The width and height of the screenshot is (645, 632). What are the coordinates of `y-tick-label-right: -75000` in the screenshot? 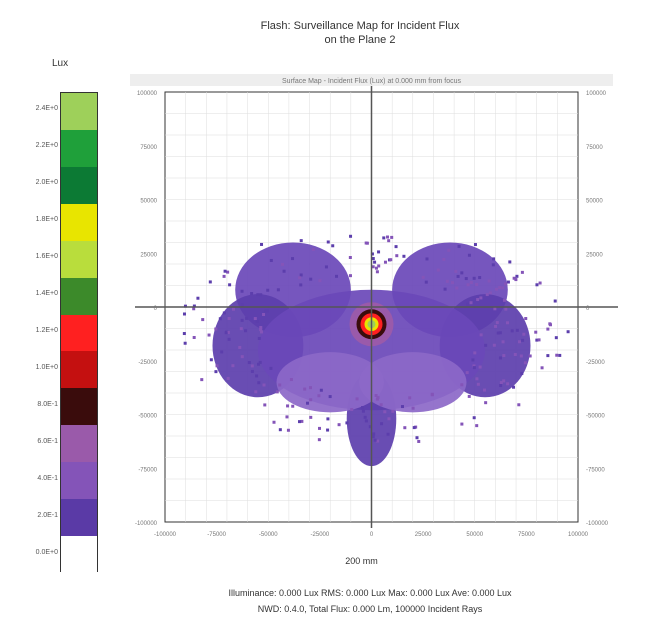 It's located at (595, 470).